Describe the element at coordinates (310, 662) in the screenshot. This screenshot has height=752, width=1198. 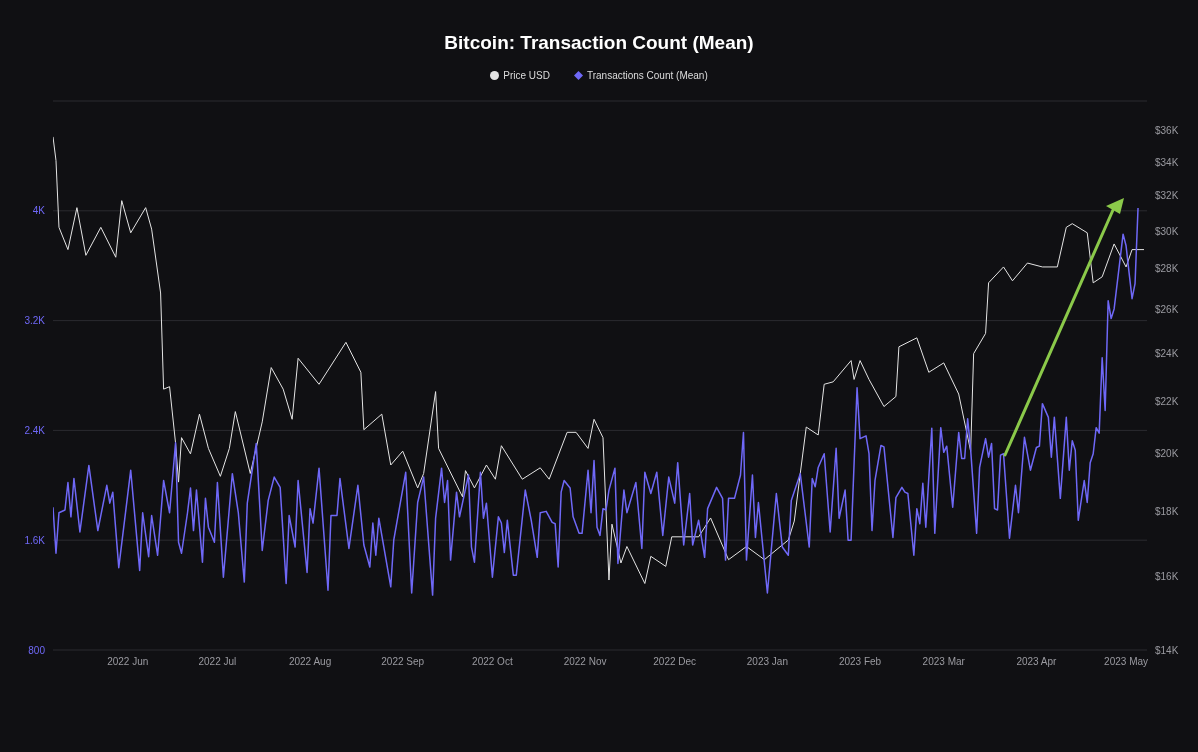
I see `x-tick-label: 2022 Aug` at that location.